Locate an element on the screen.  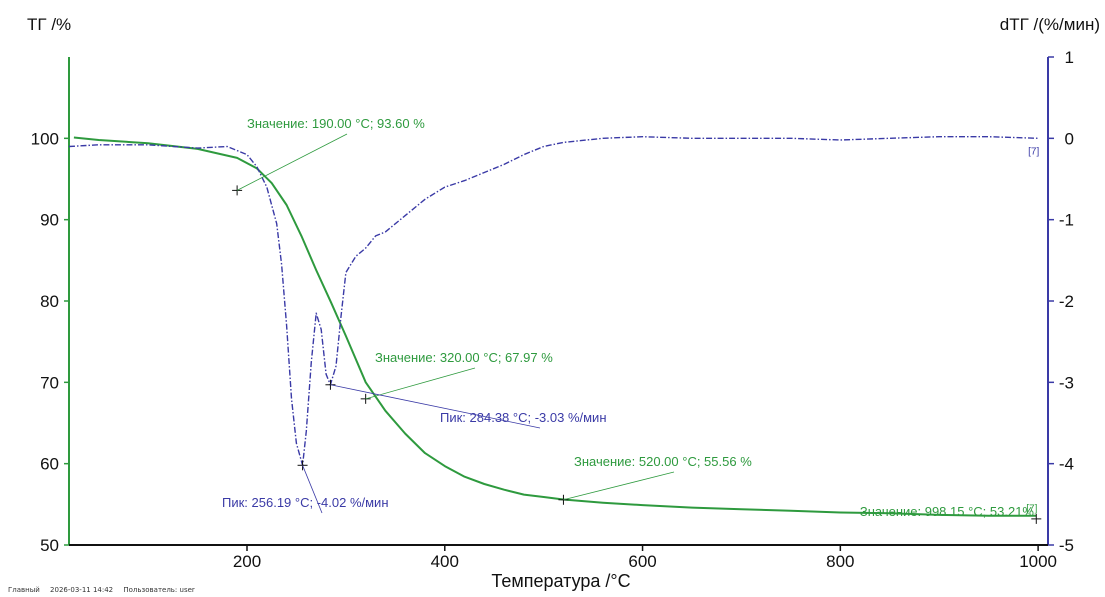
x-tick-label: 600 is located at coordinates (642, 561).